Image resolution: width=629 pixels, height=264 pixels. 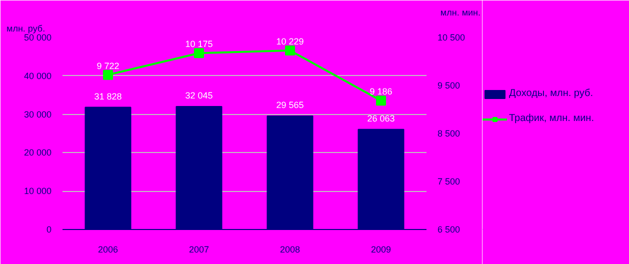 What do you see at coordinates (452, 37) in the screenshot?
I see `y2-tick-label: 10 500` at bounding box center [452, 37].